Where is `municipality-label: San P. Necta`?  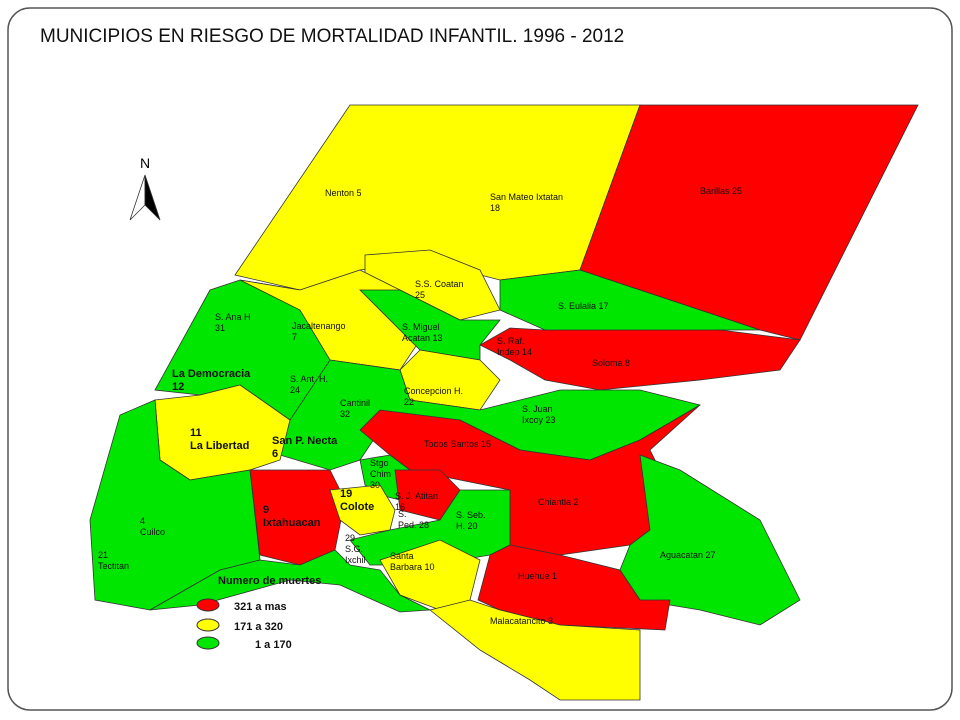 municipality-label: San P. Necta is located at coordinates (305, 441).